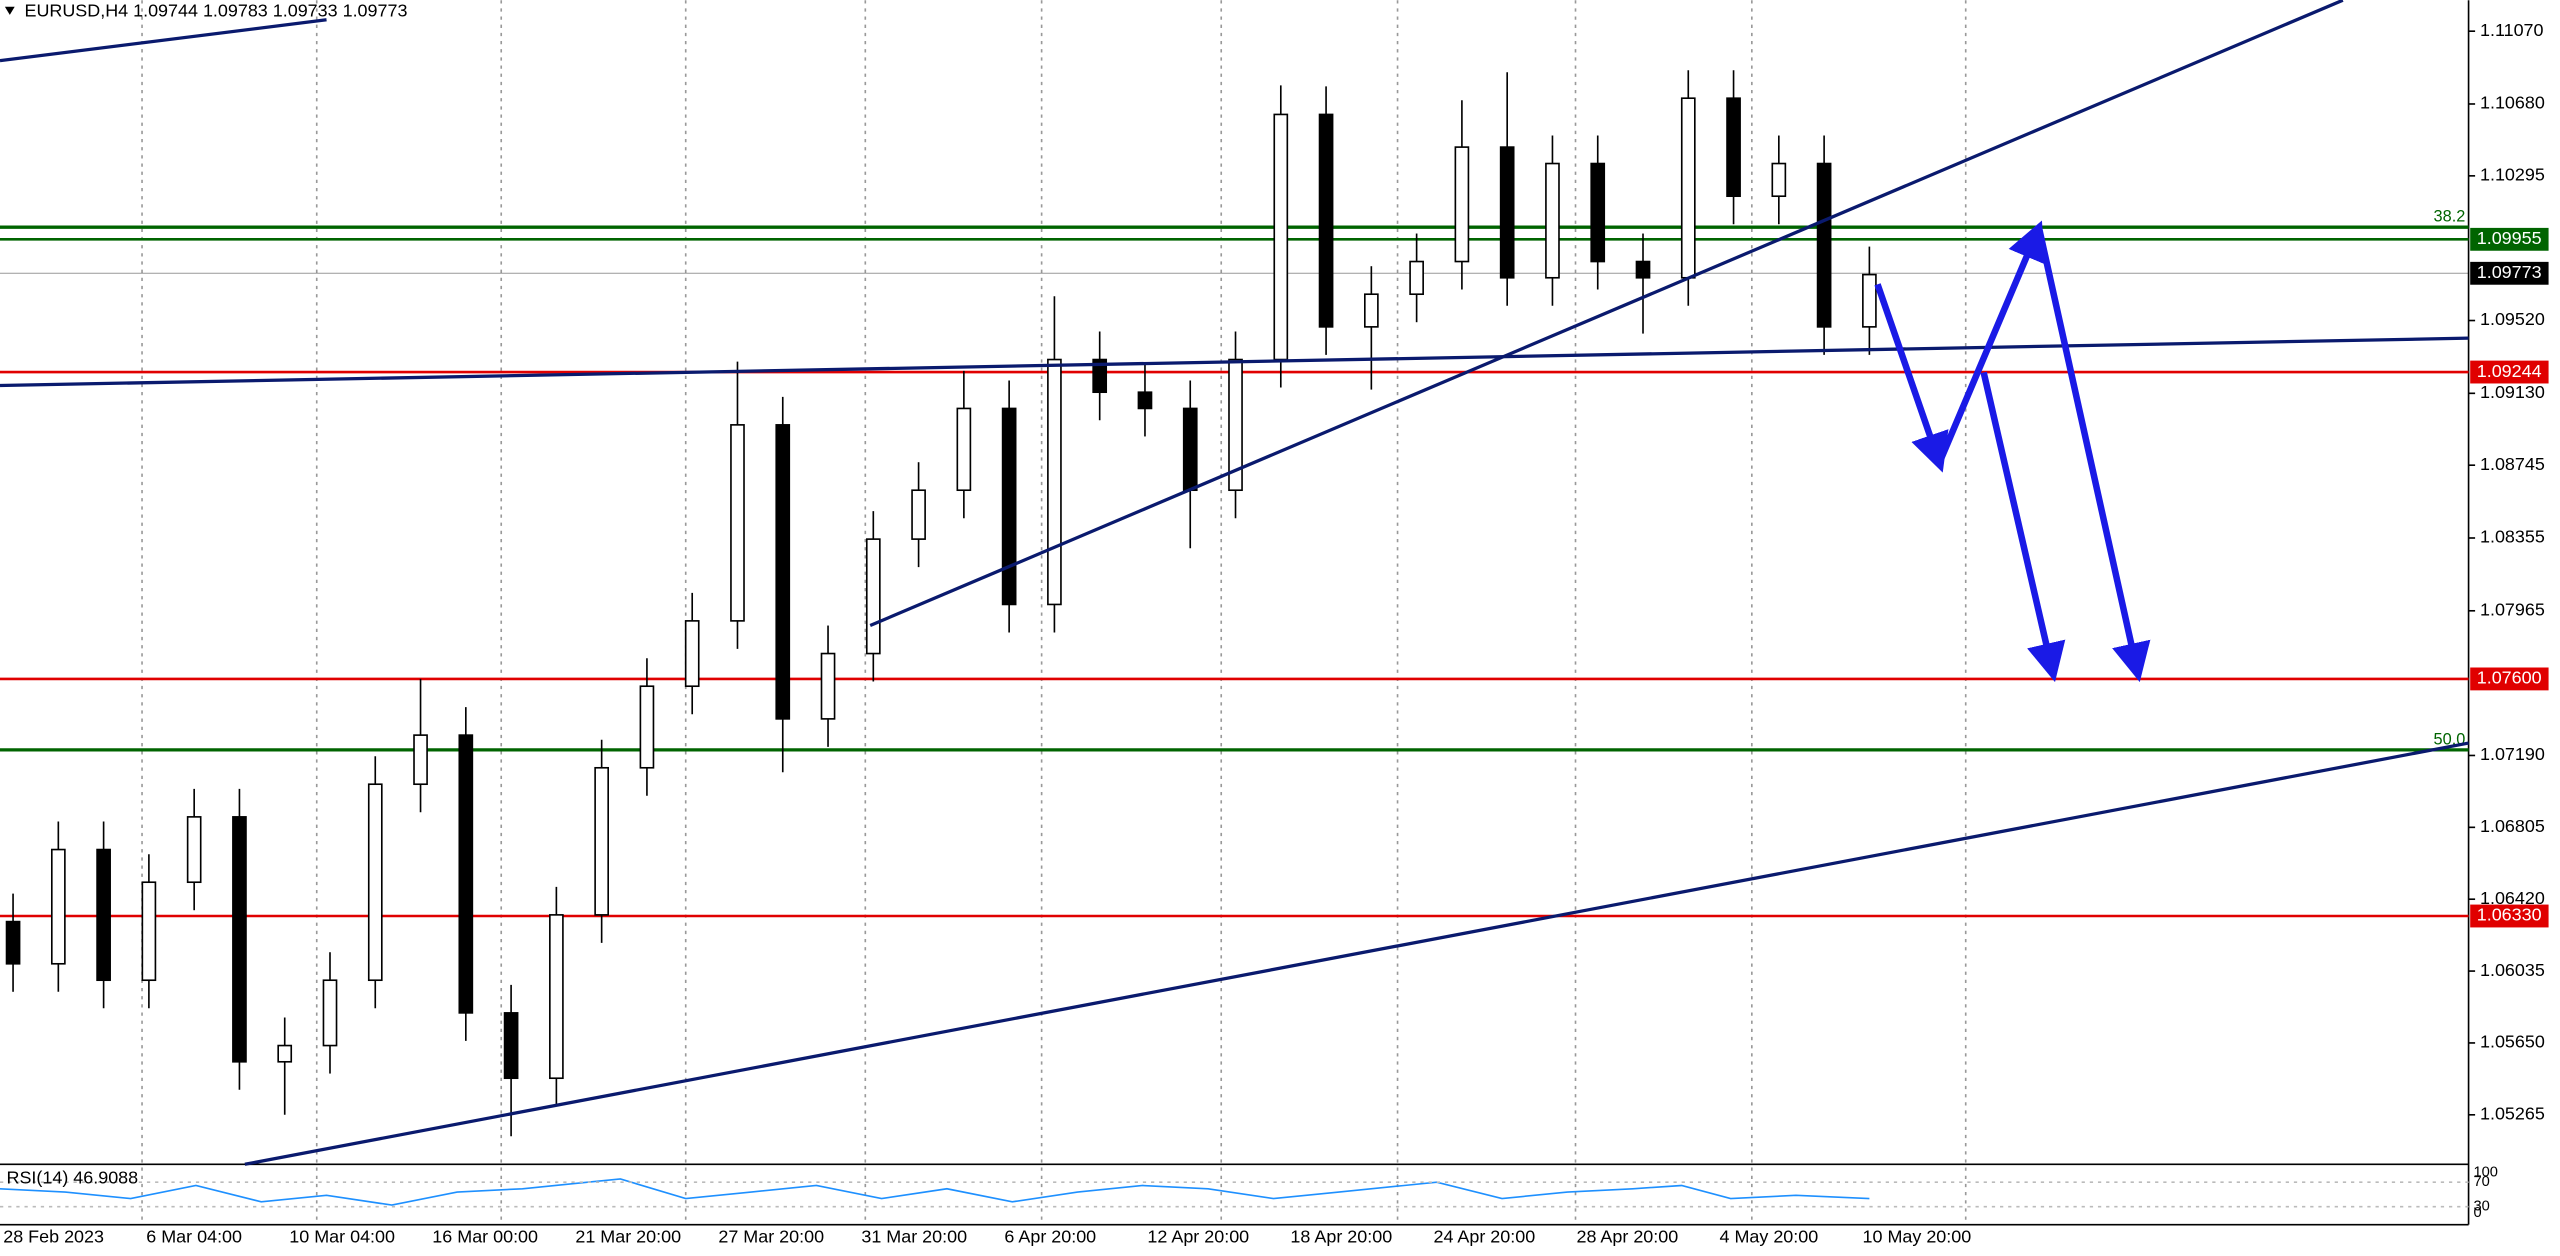 Image resolution: width=2560 pixels, height=1256 pixels. I want to click on fib-label: 38.2, so click(2450, 217).